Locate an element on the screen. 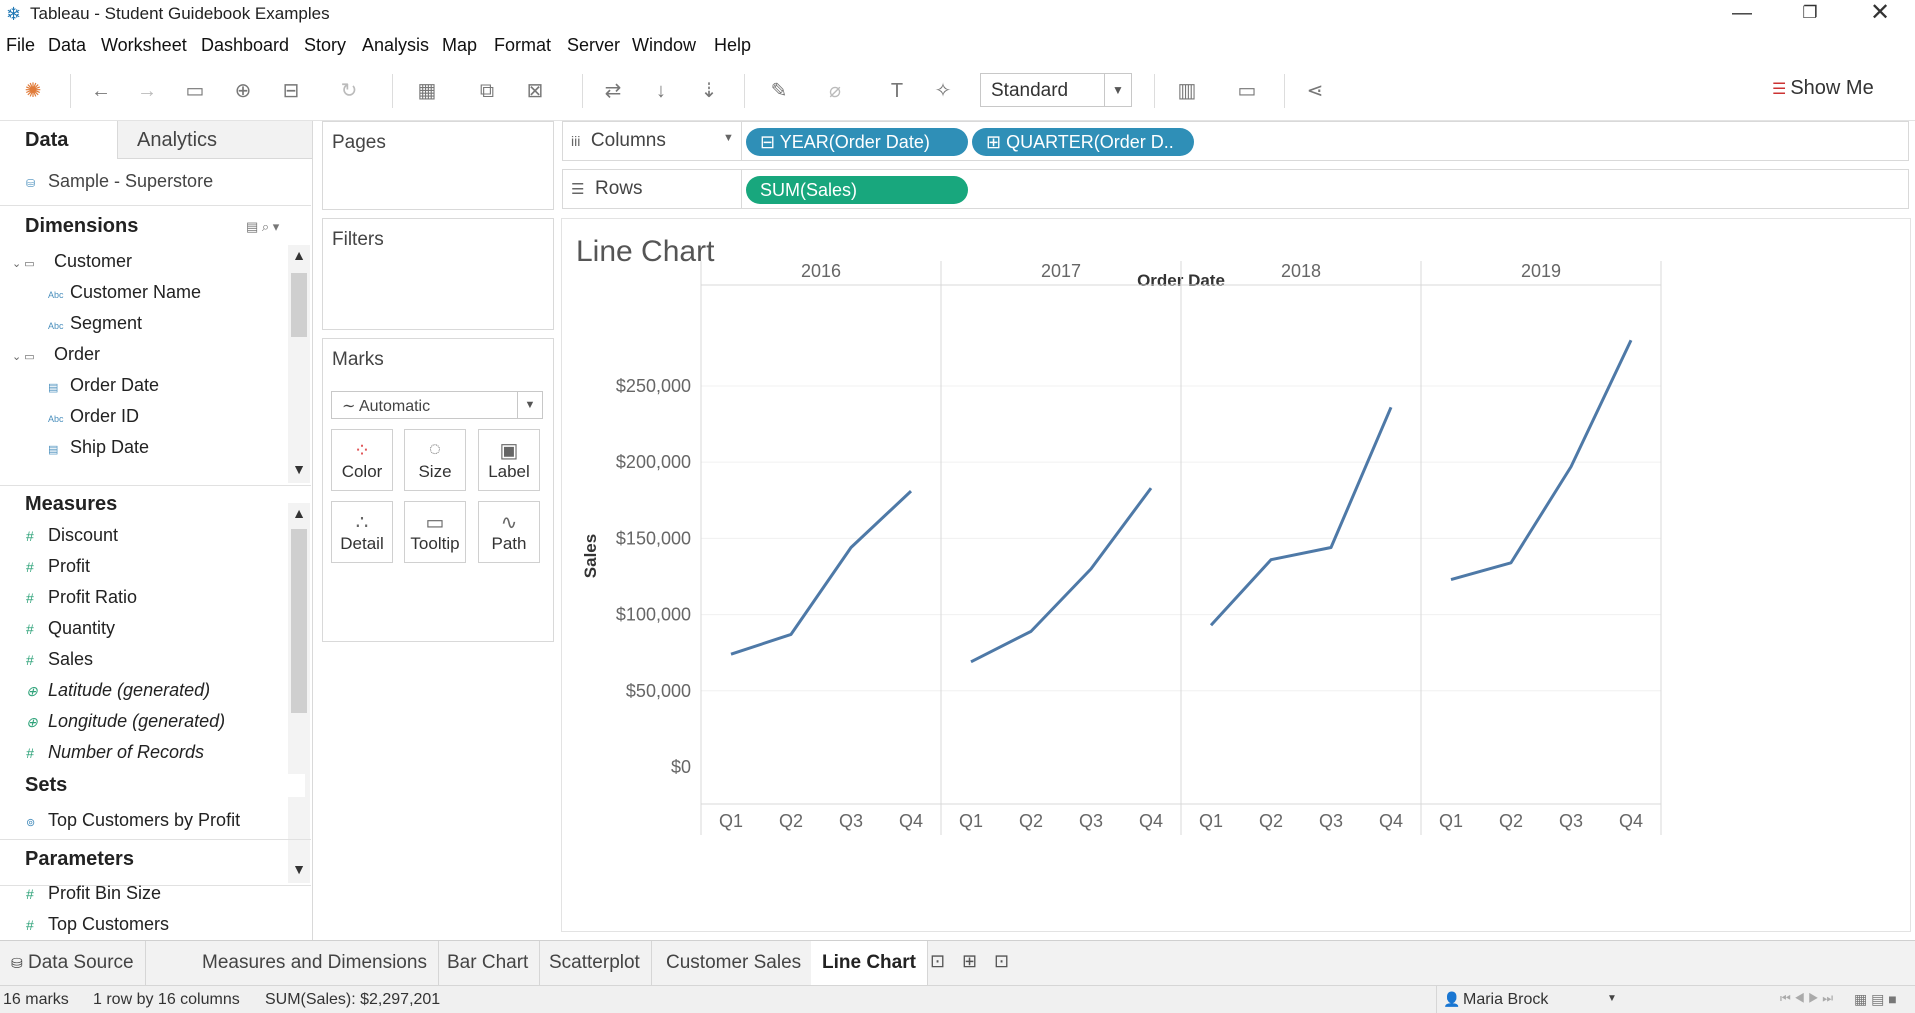 The height and width of the screenshot is (1013, 1915). menu-format: Format is located at coordinates (523, 45).